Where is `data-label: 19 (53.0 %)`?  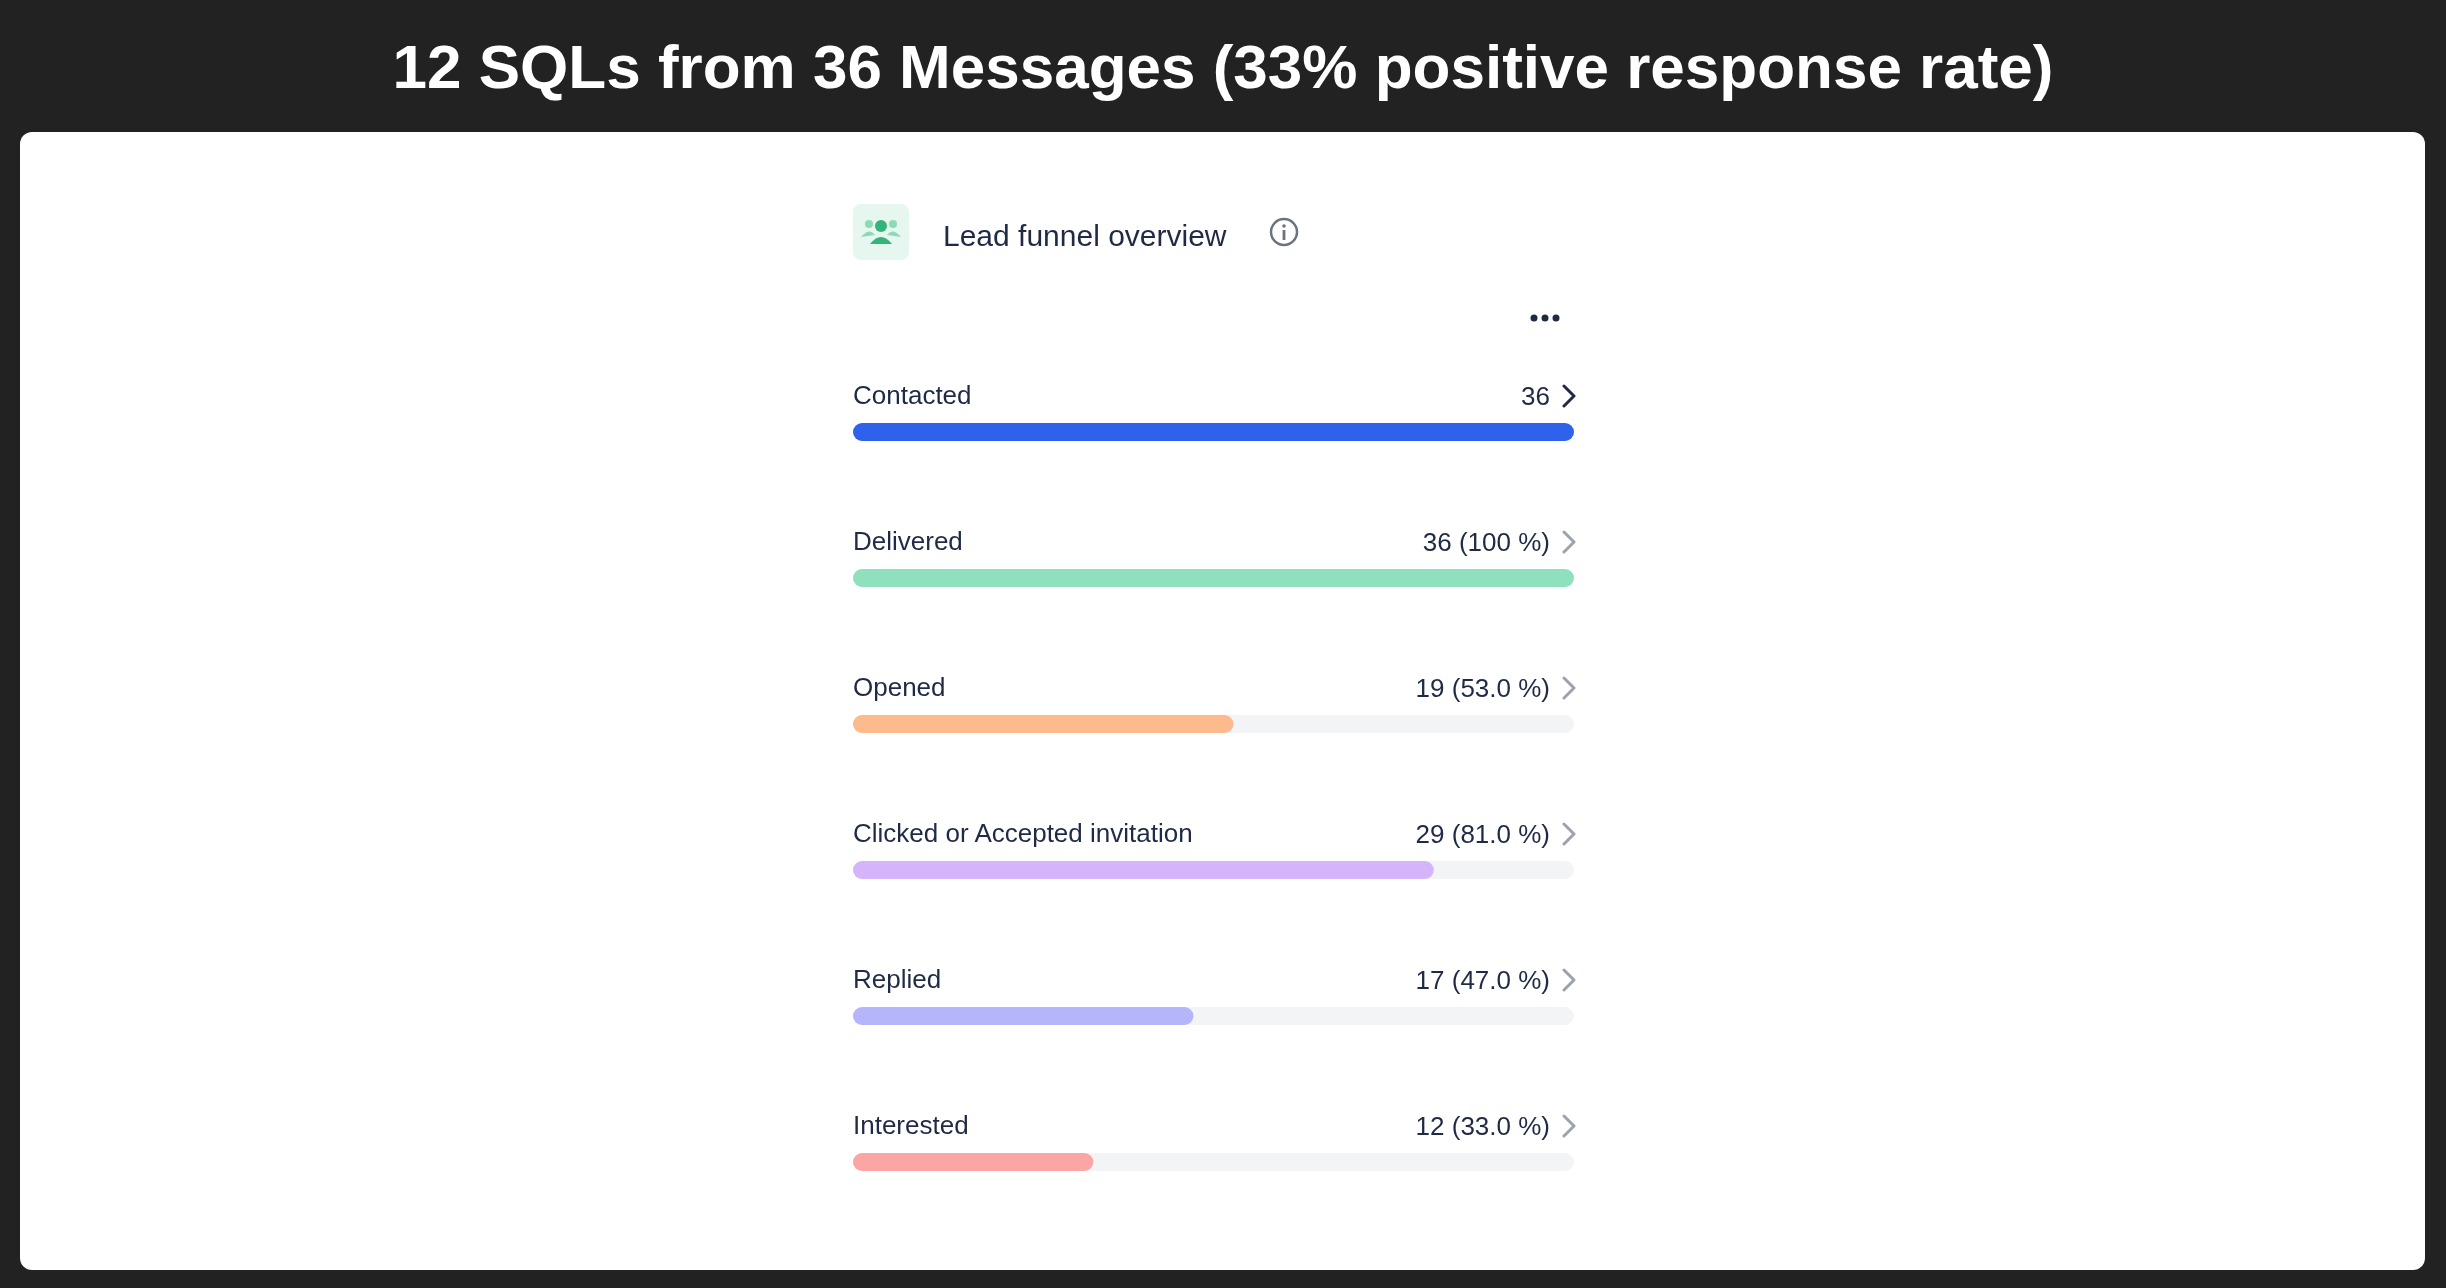 data-label: 19 (53.0 %) is located at coordinates (1482, 688).